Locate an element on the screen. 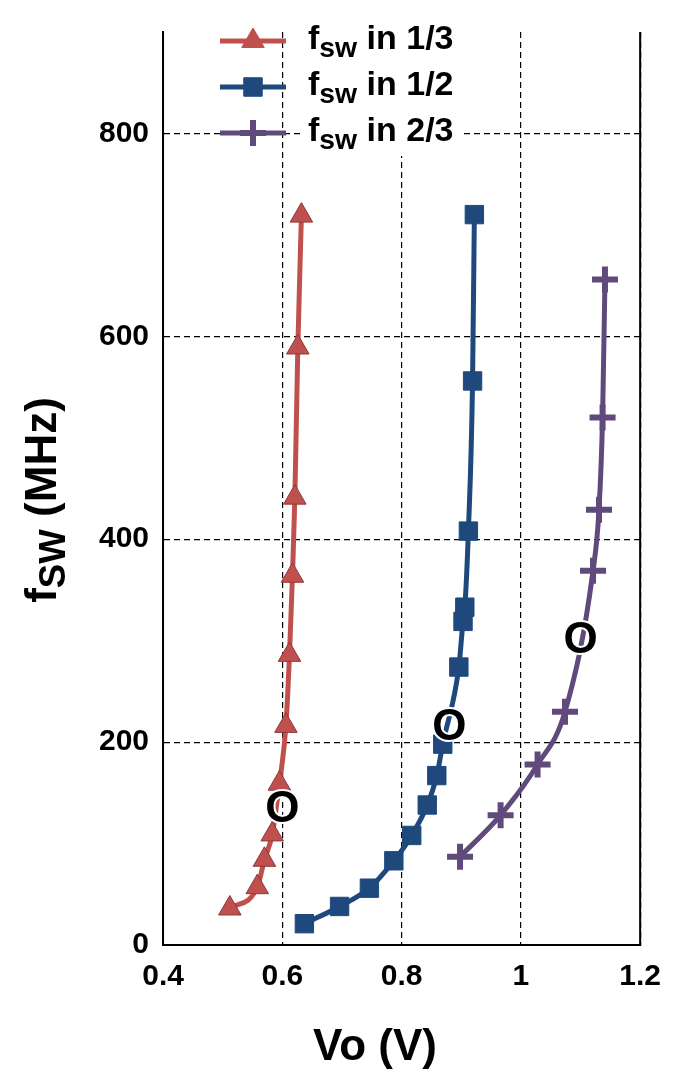  x-tick-label: 1.2 is located at coordinates (640, 975).